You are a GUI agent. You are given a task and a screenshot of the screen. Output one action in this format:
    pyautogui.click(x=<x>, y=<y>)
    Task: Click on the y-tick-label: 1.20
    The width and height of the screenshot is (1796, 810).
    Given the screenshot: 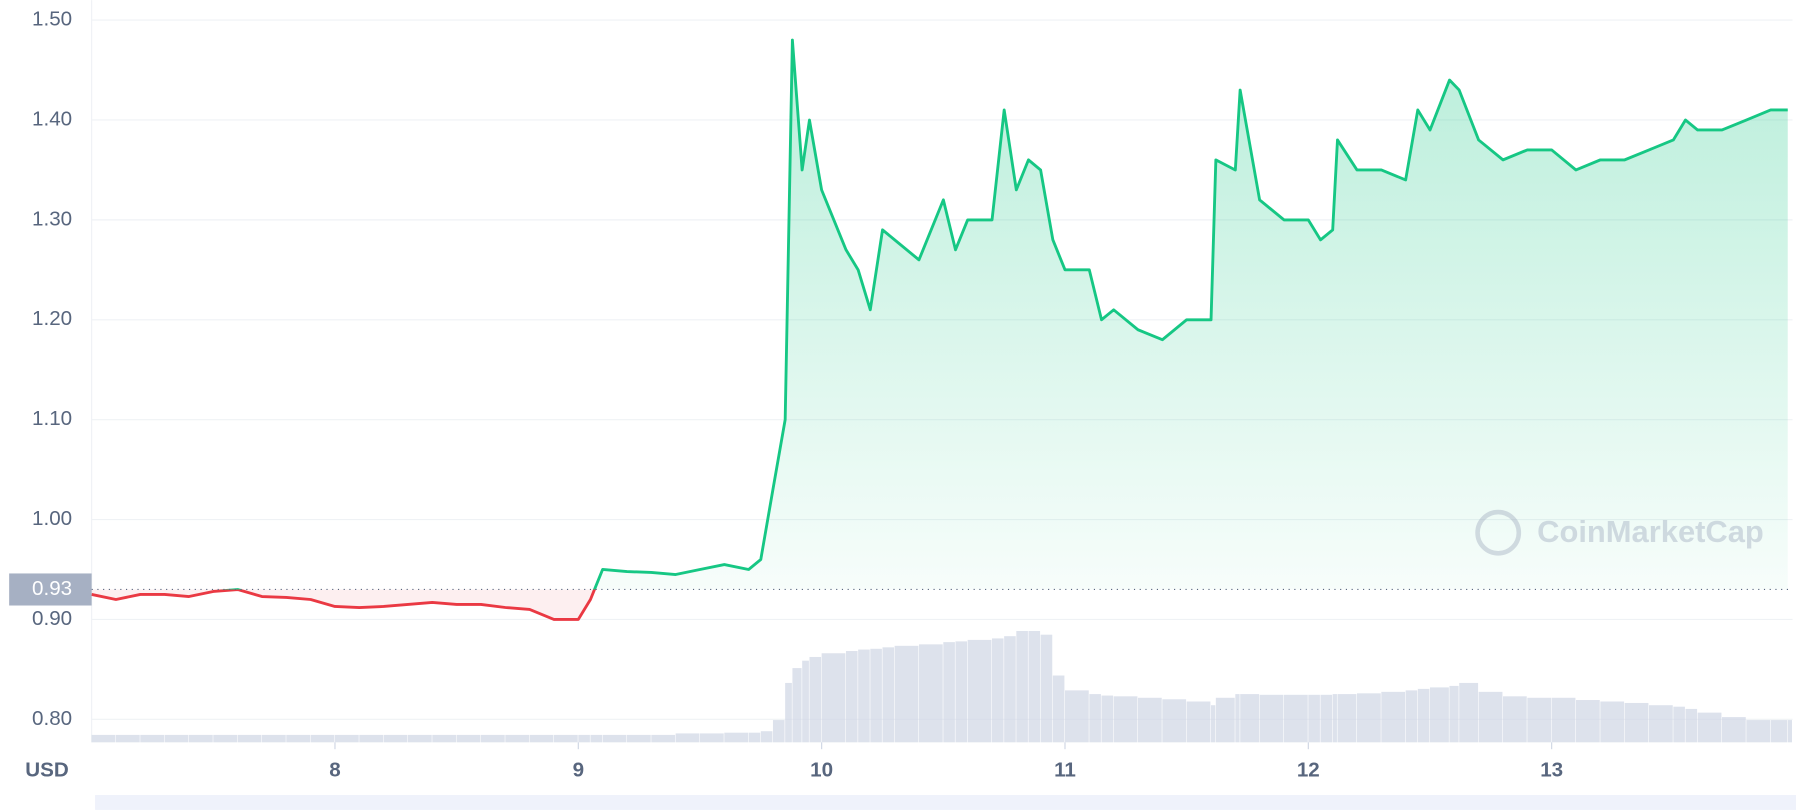 What is the action you would take?
    pyautogui.click(x=52, y=318)
    